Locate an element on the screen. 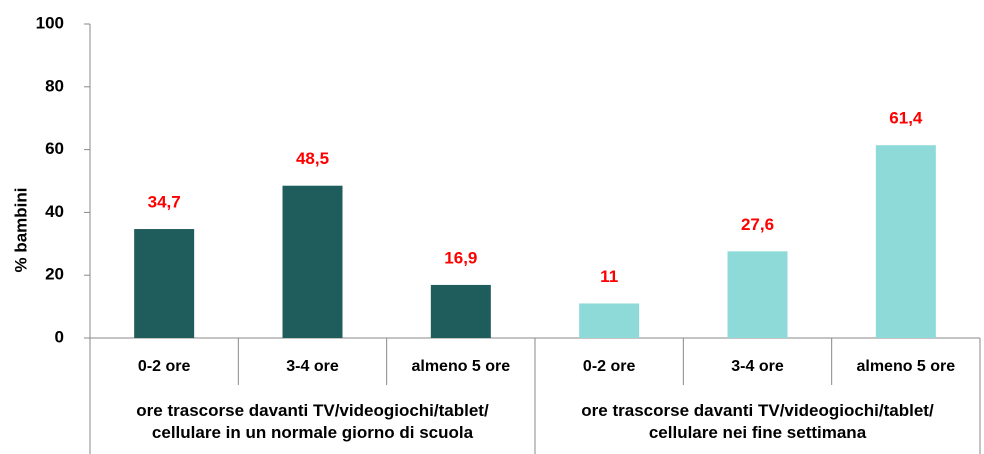 The image size is (984, 454). value-label: 61,4 is located at coordinates (906, 118).